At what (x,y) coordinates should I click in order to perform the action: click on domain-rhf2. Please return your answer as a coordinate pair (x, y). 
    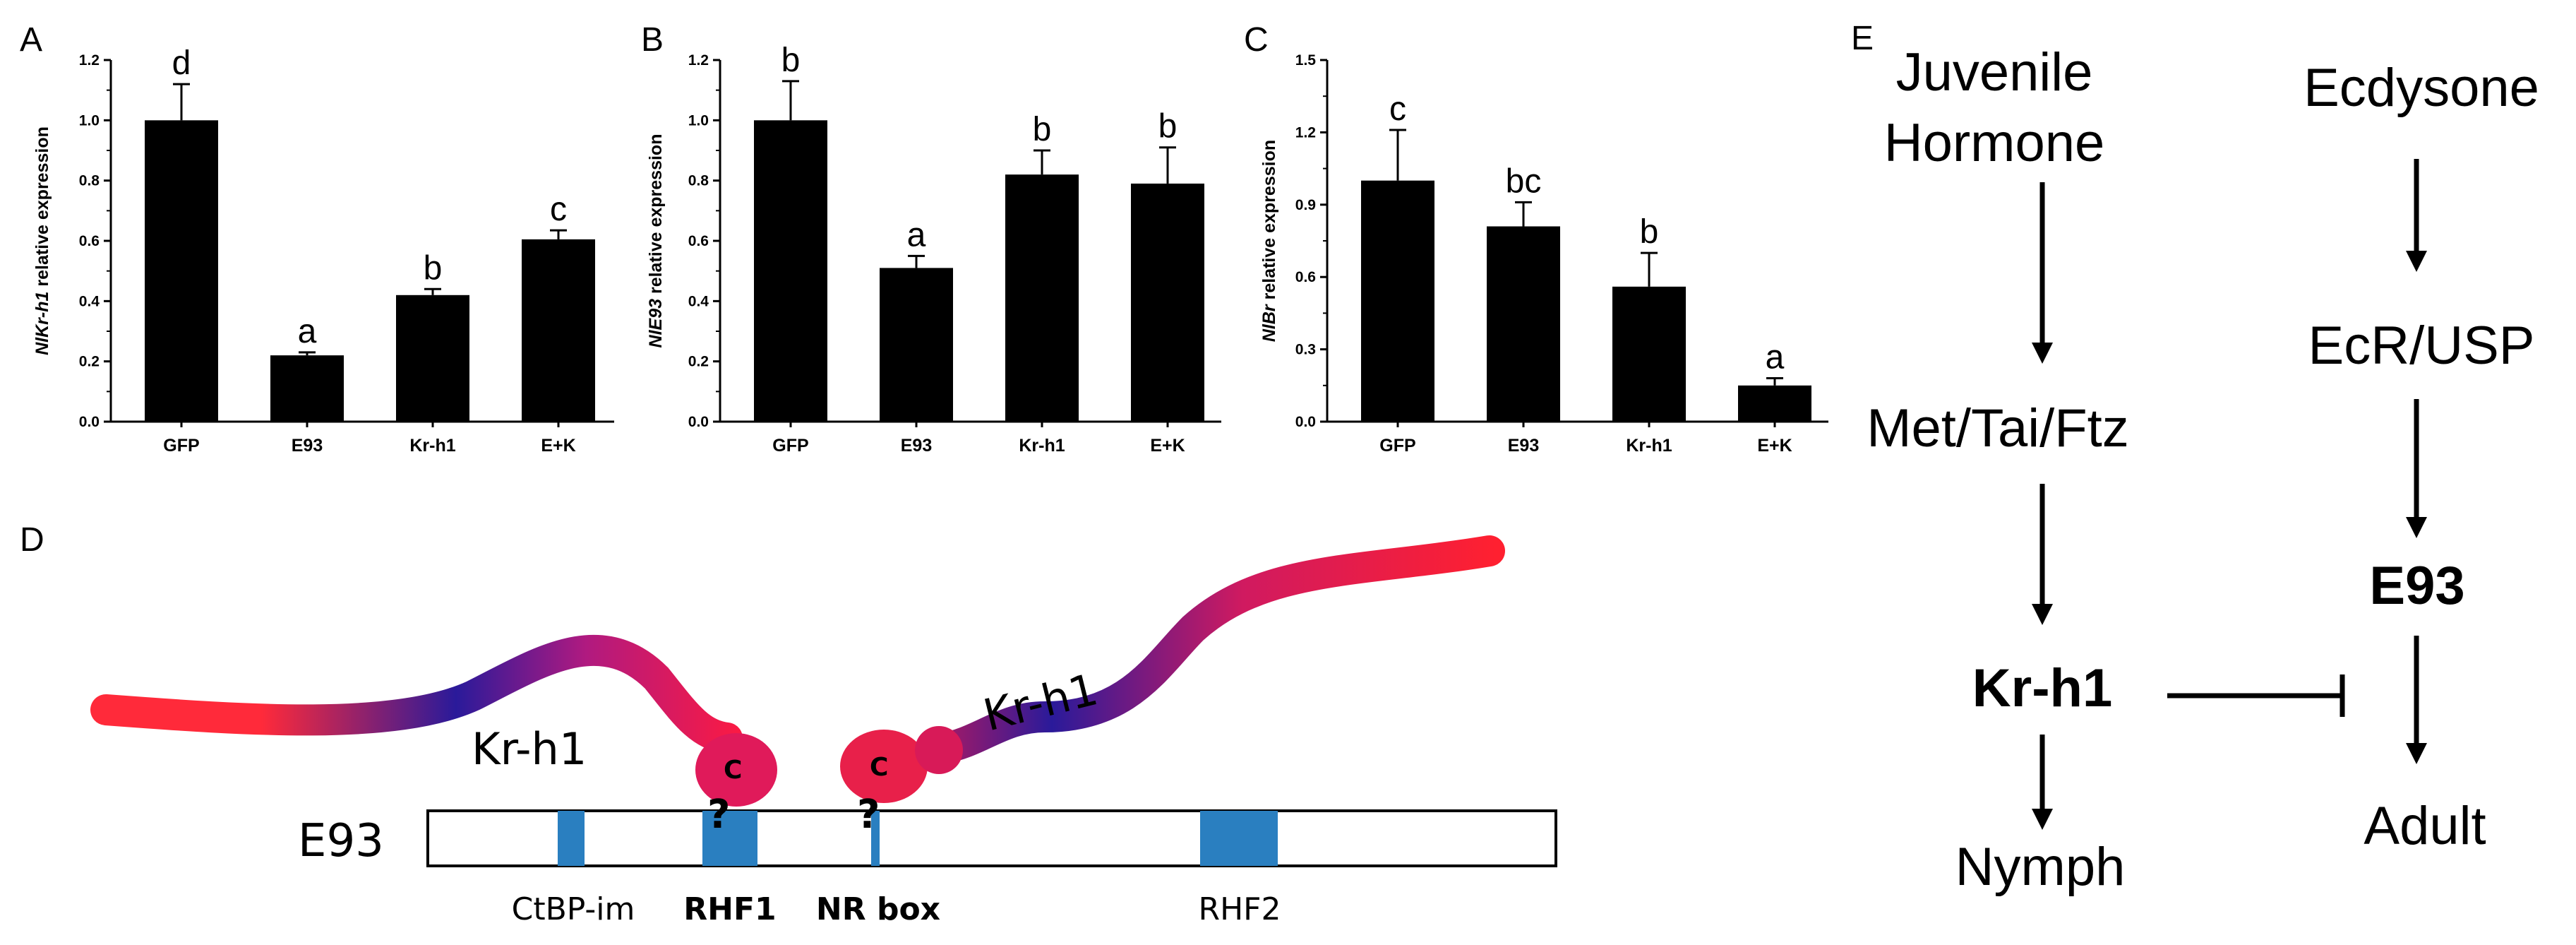
    Looking at the image, I should click on (1239, 839).